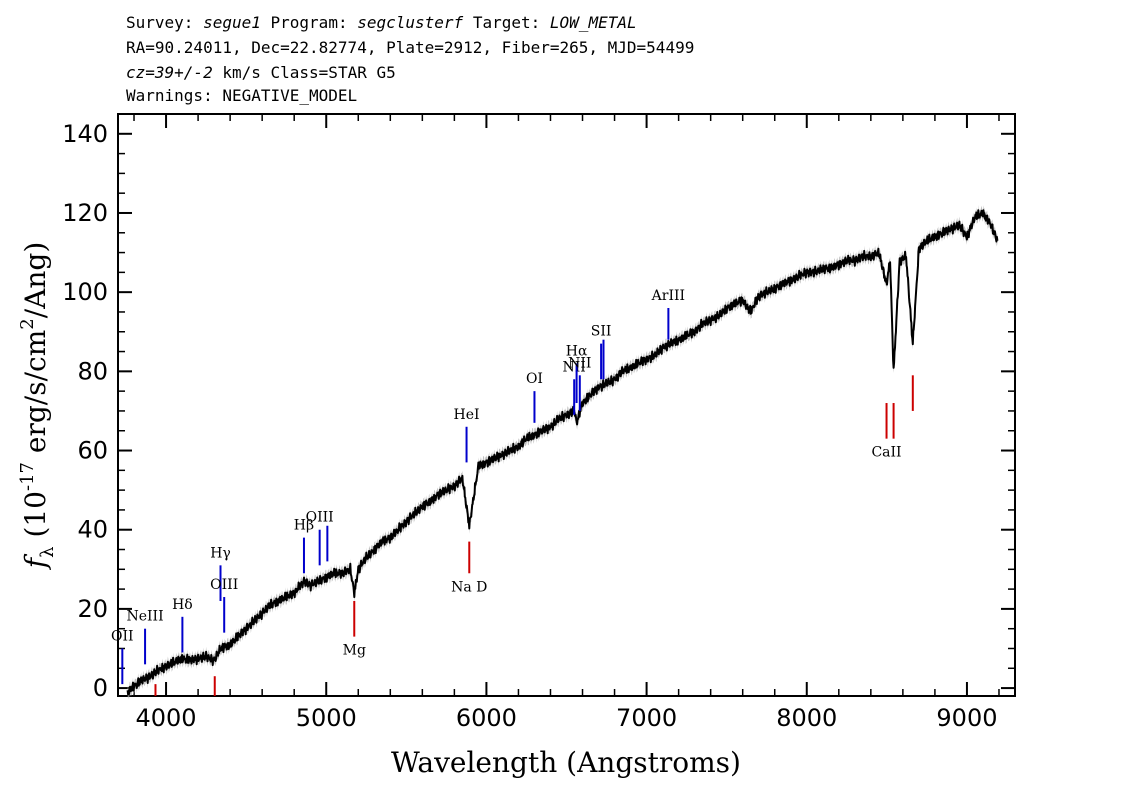  Describe the element at coordinates (309, 72) in the screenshot. I see `class-info: km/s Class=STAR G5` at that location.